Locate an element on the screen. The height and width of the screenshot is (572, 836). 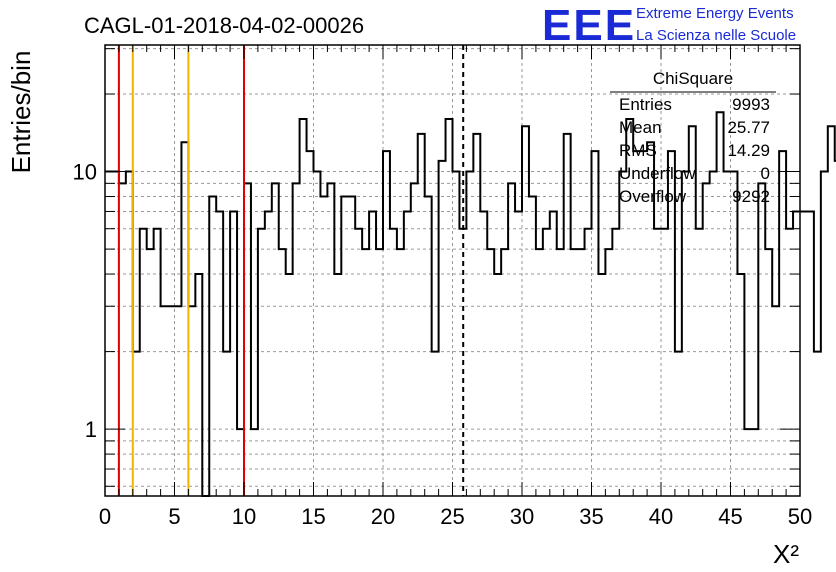
x-tick-label: 40 is located at coordinates (661, 516).